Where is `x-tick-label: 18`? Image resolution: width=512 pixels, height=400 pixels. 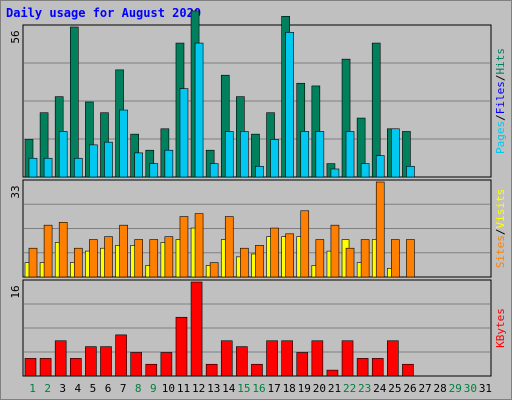
x-tick-label: 18 is located at coordinates (289, 388).